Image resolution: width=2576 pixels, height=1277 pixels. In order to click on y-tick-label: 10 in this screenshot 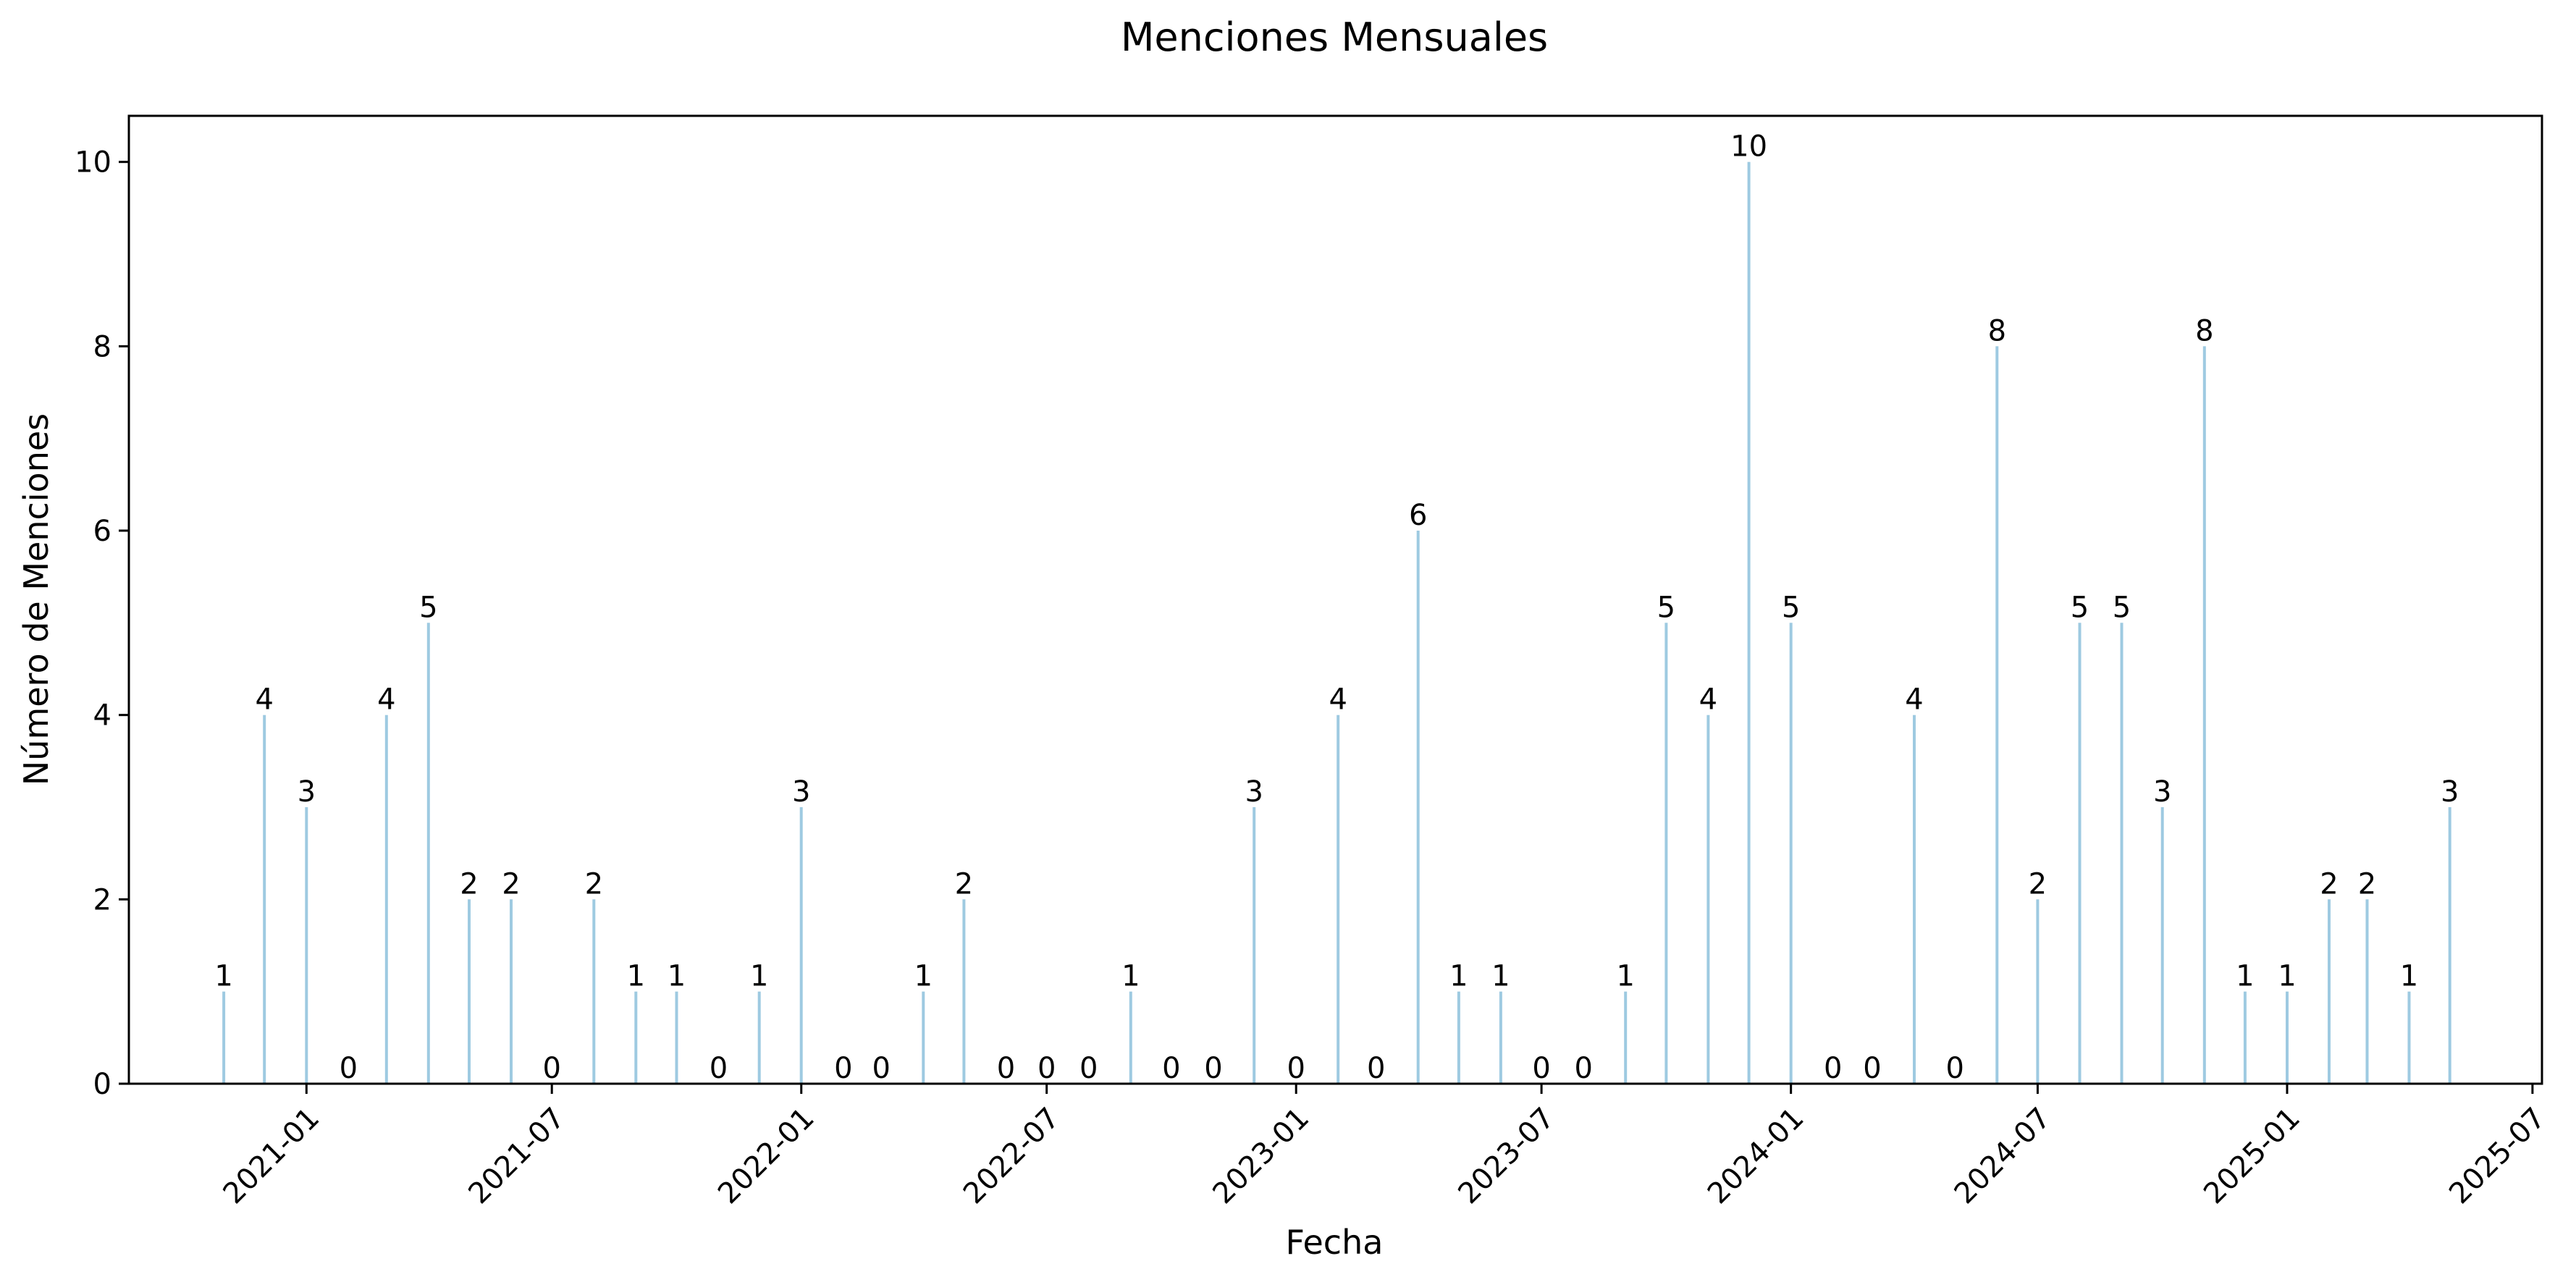, I will do `click(93, 163)`.